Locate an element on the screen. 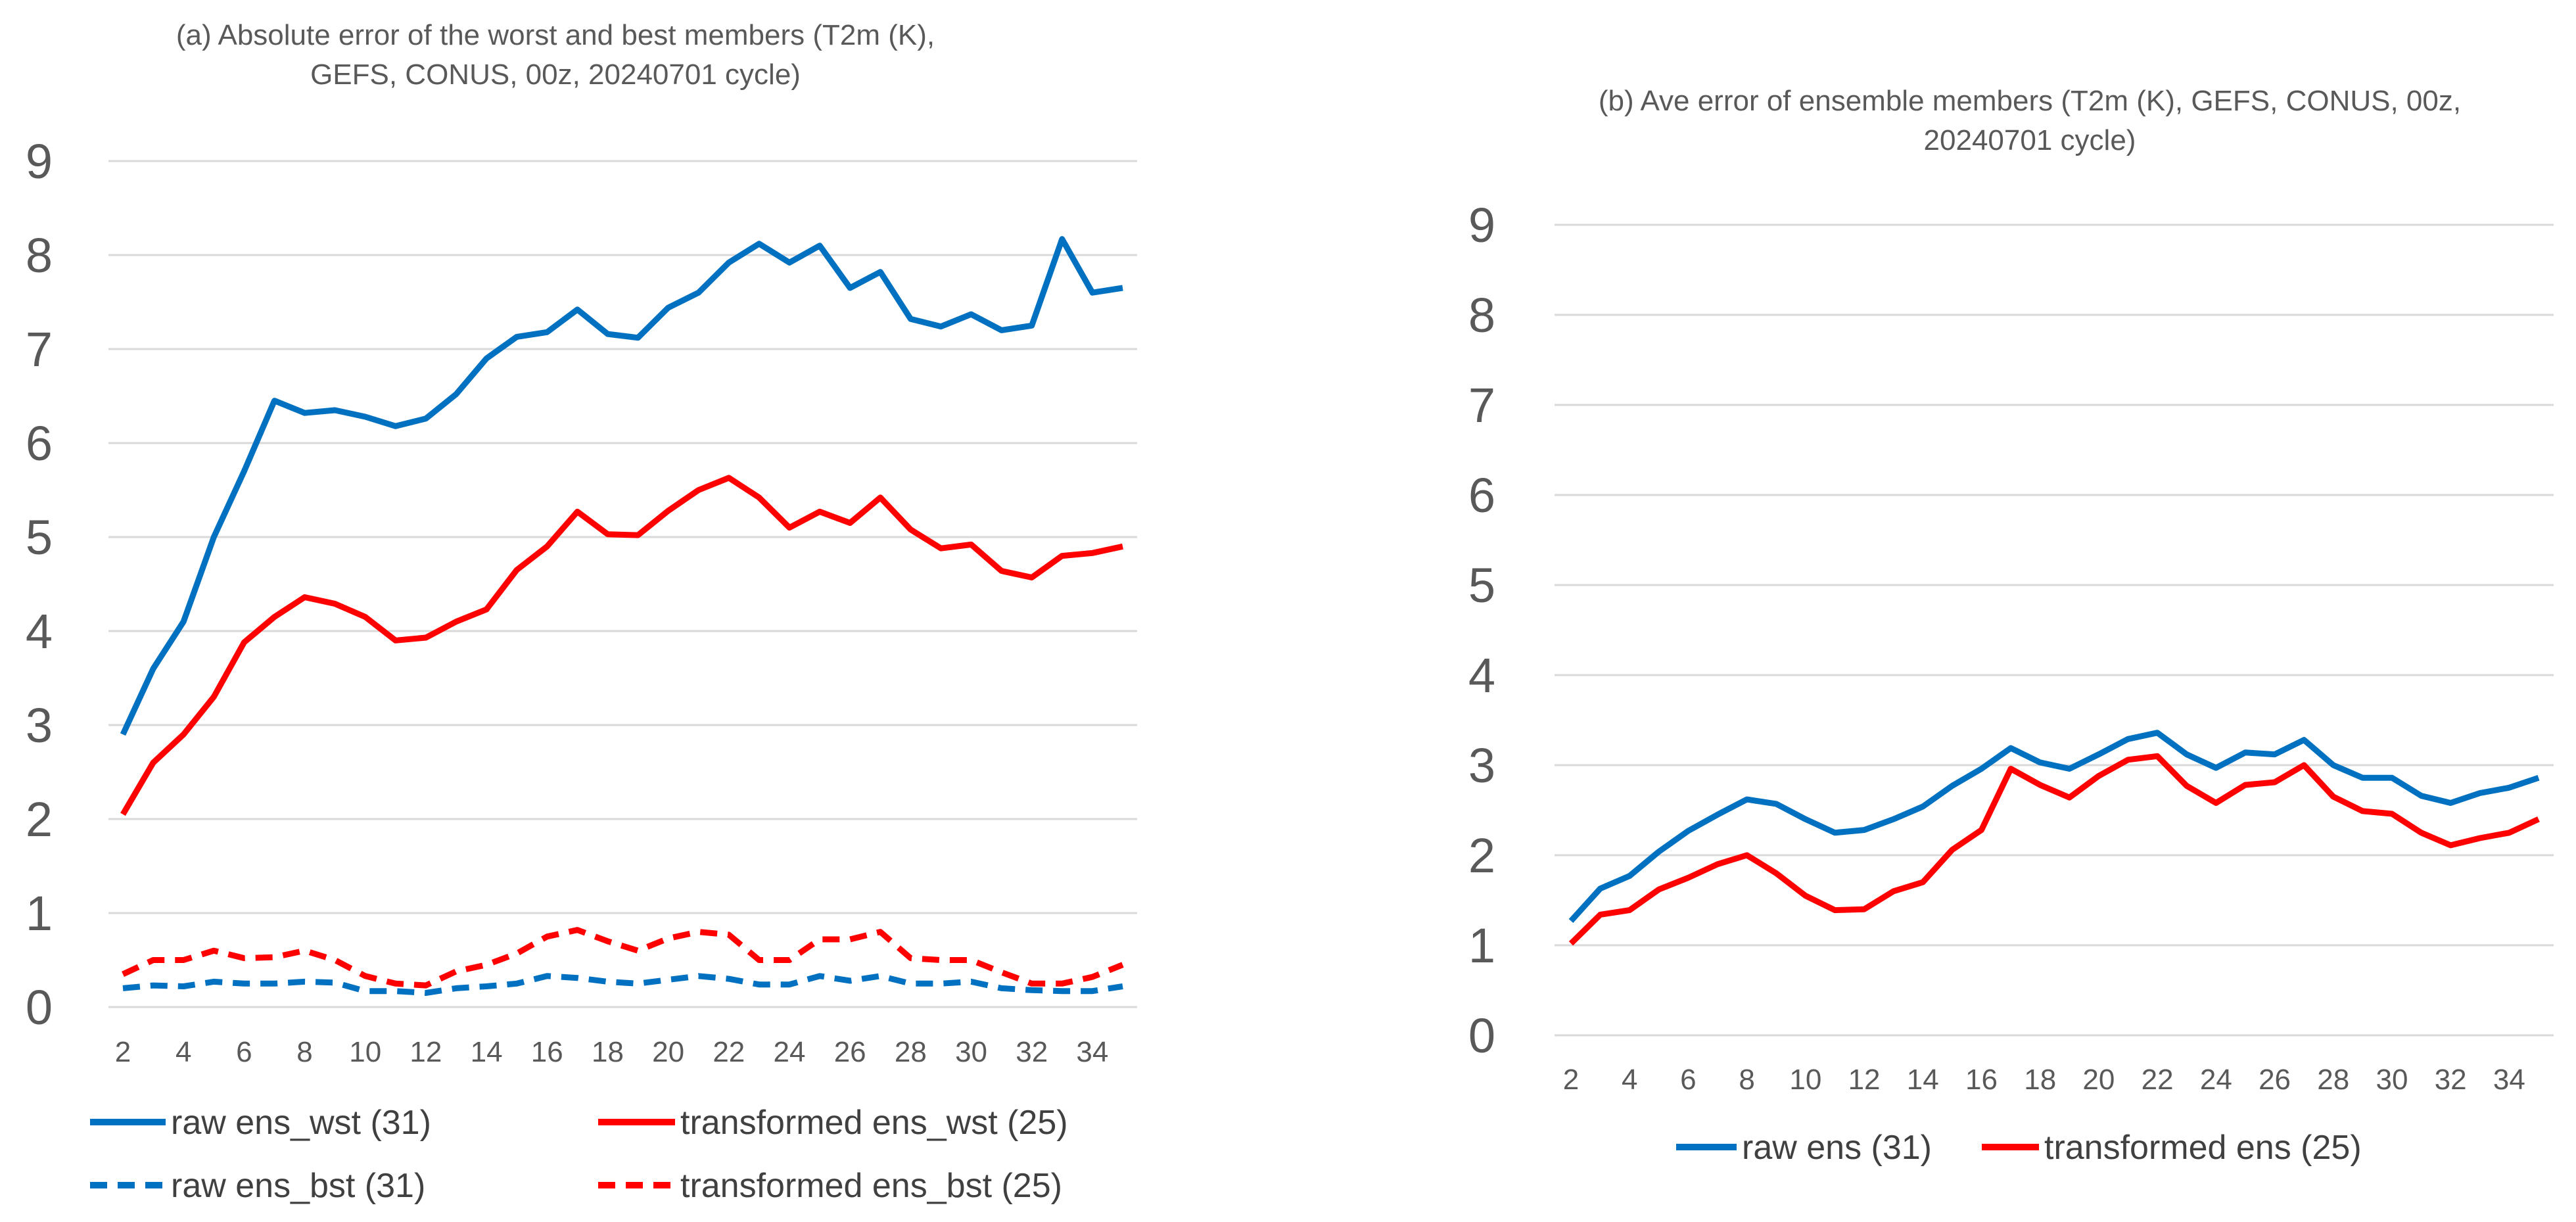  chart-b-x-tick-label: 34 is located at coordinates (2509, 1080).